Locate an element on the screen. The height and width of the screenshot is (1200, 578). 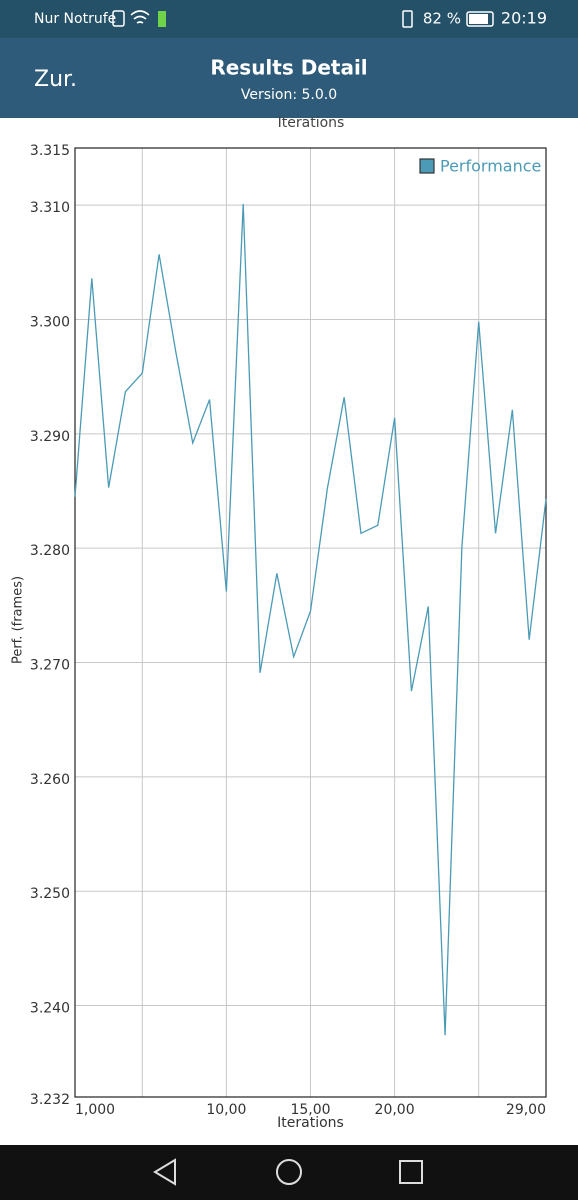
app-bar is located at coordinates (289, 78).